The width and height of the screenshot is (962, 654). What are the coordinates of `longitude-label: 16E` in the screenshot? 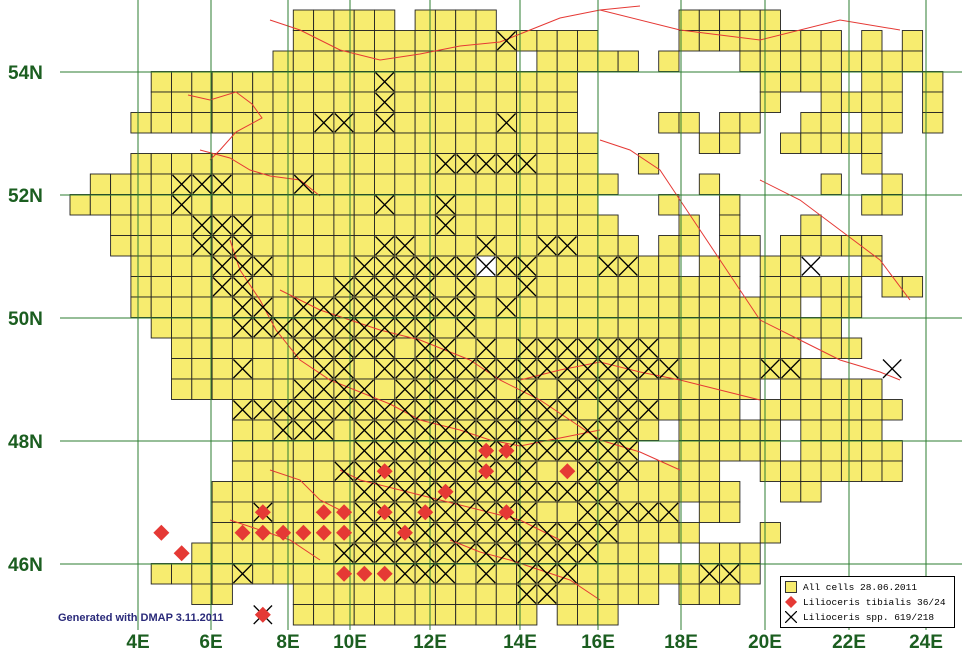 It's located at (598, 642).